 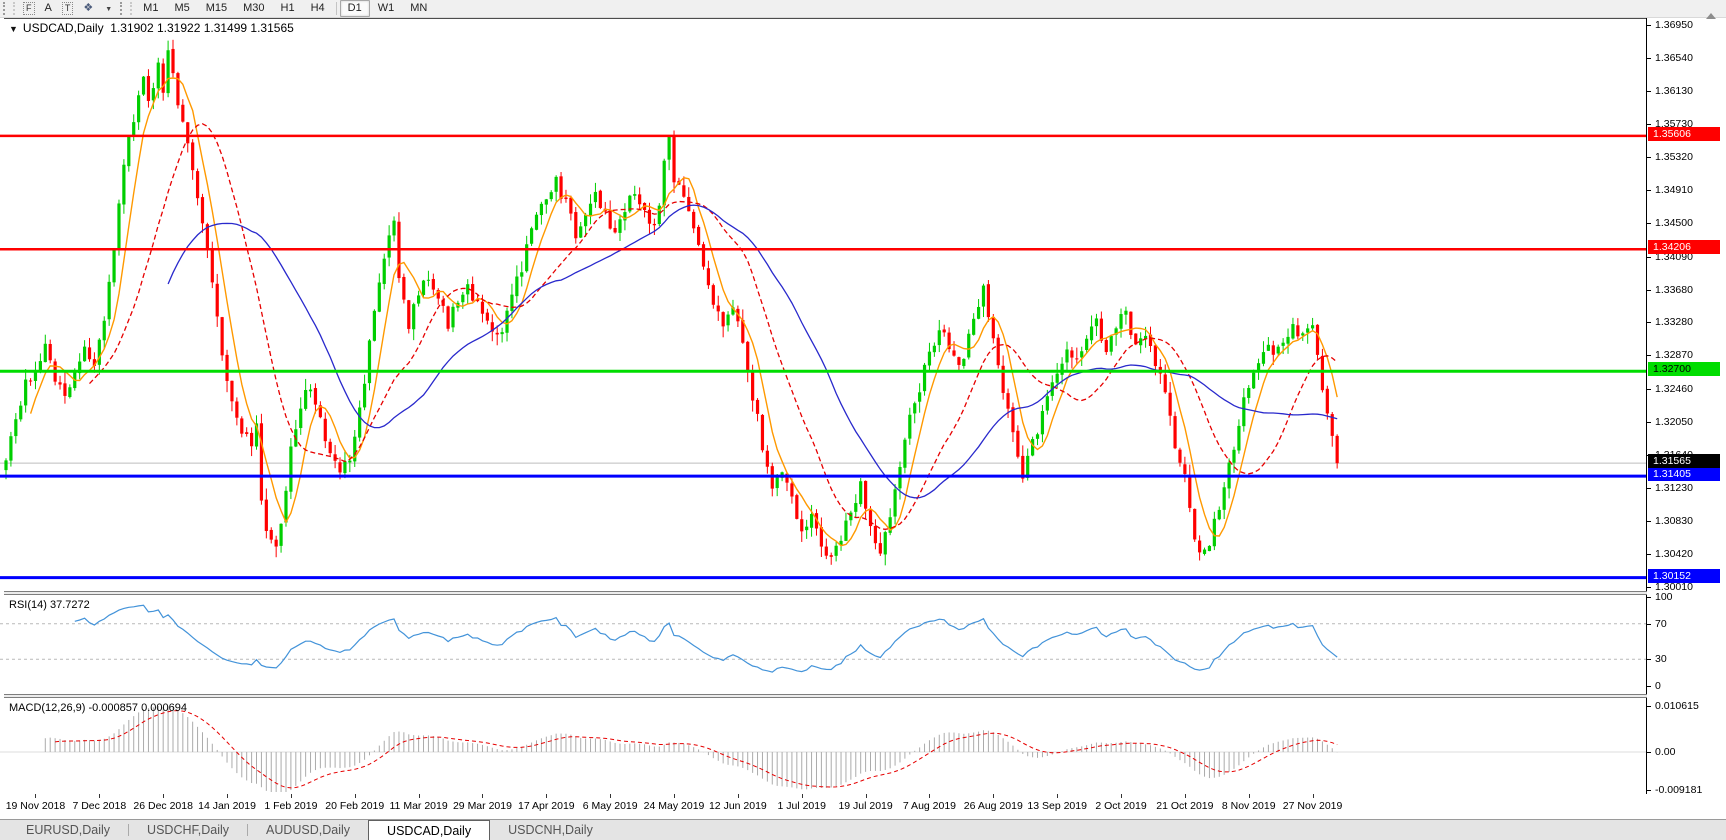 I want to click on chart-shift-marker-icon, so click(x=1711, y=16).